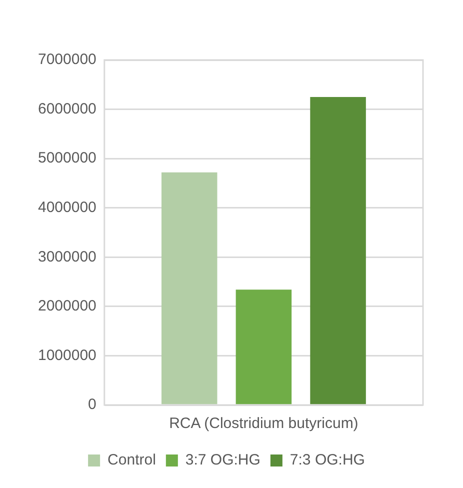  I want to click on y-tick-label: 4000000, so click(67, 207).